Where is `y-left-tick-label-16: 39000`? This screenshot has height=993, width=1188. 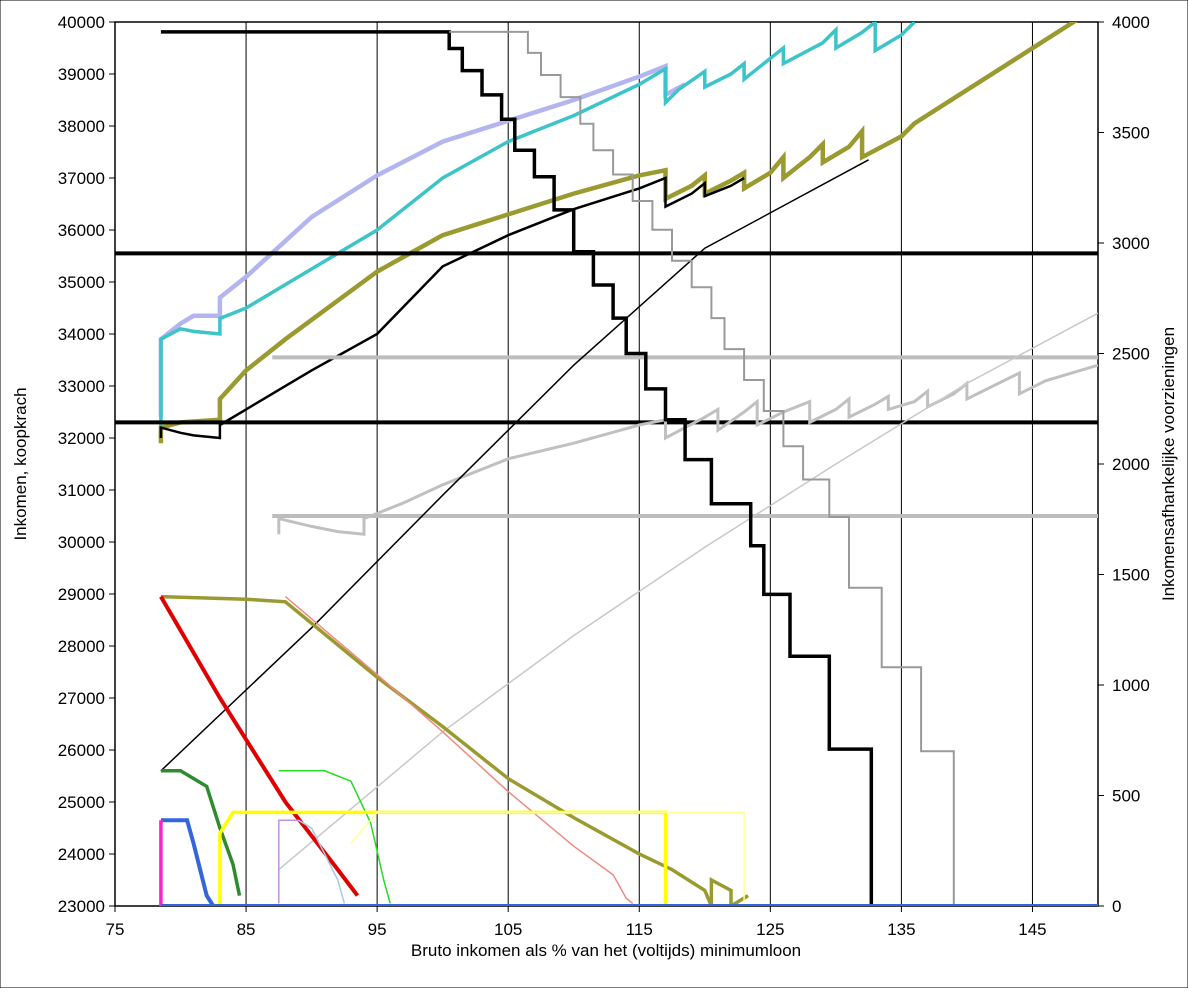 y-left-tick-label-16: 39000 is located at coordinates (81, 74).